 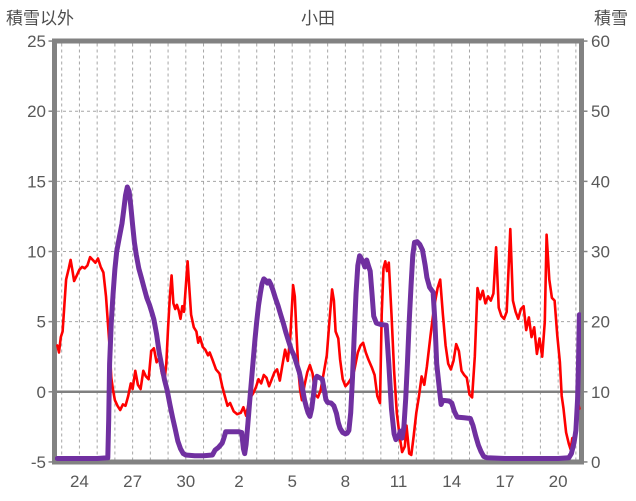 I want to click on right-tick-label: 0, so click(x=595, y=462).